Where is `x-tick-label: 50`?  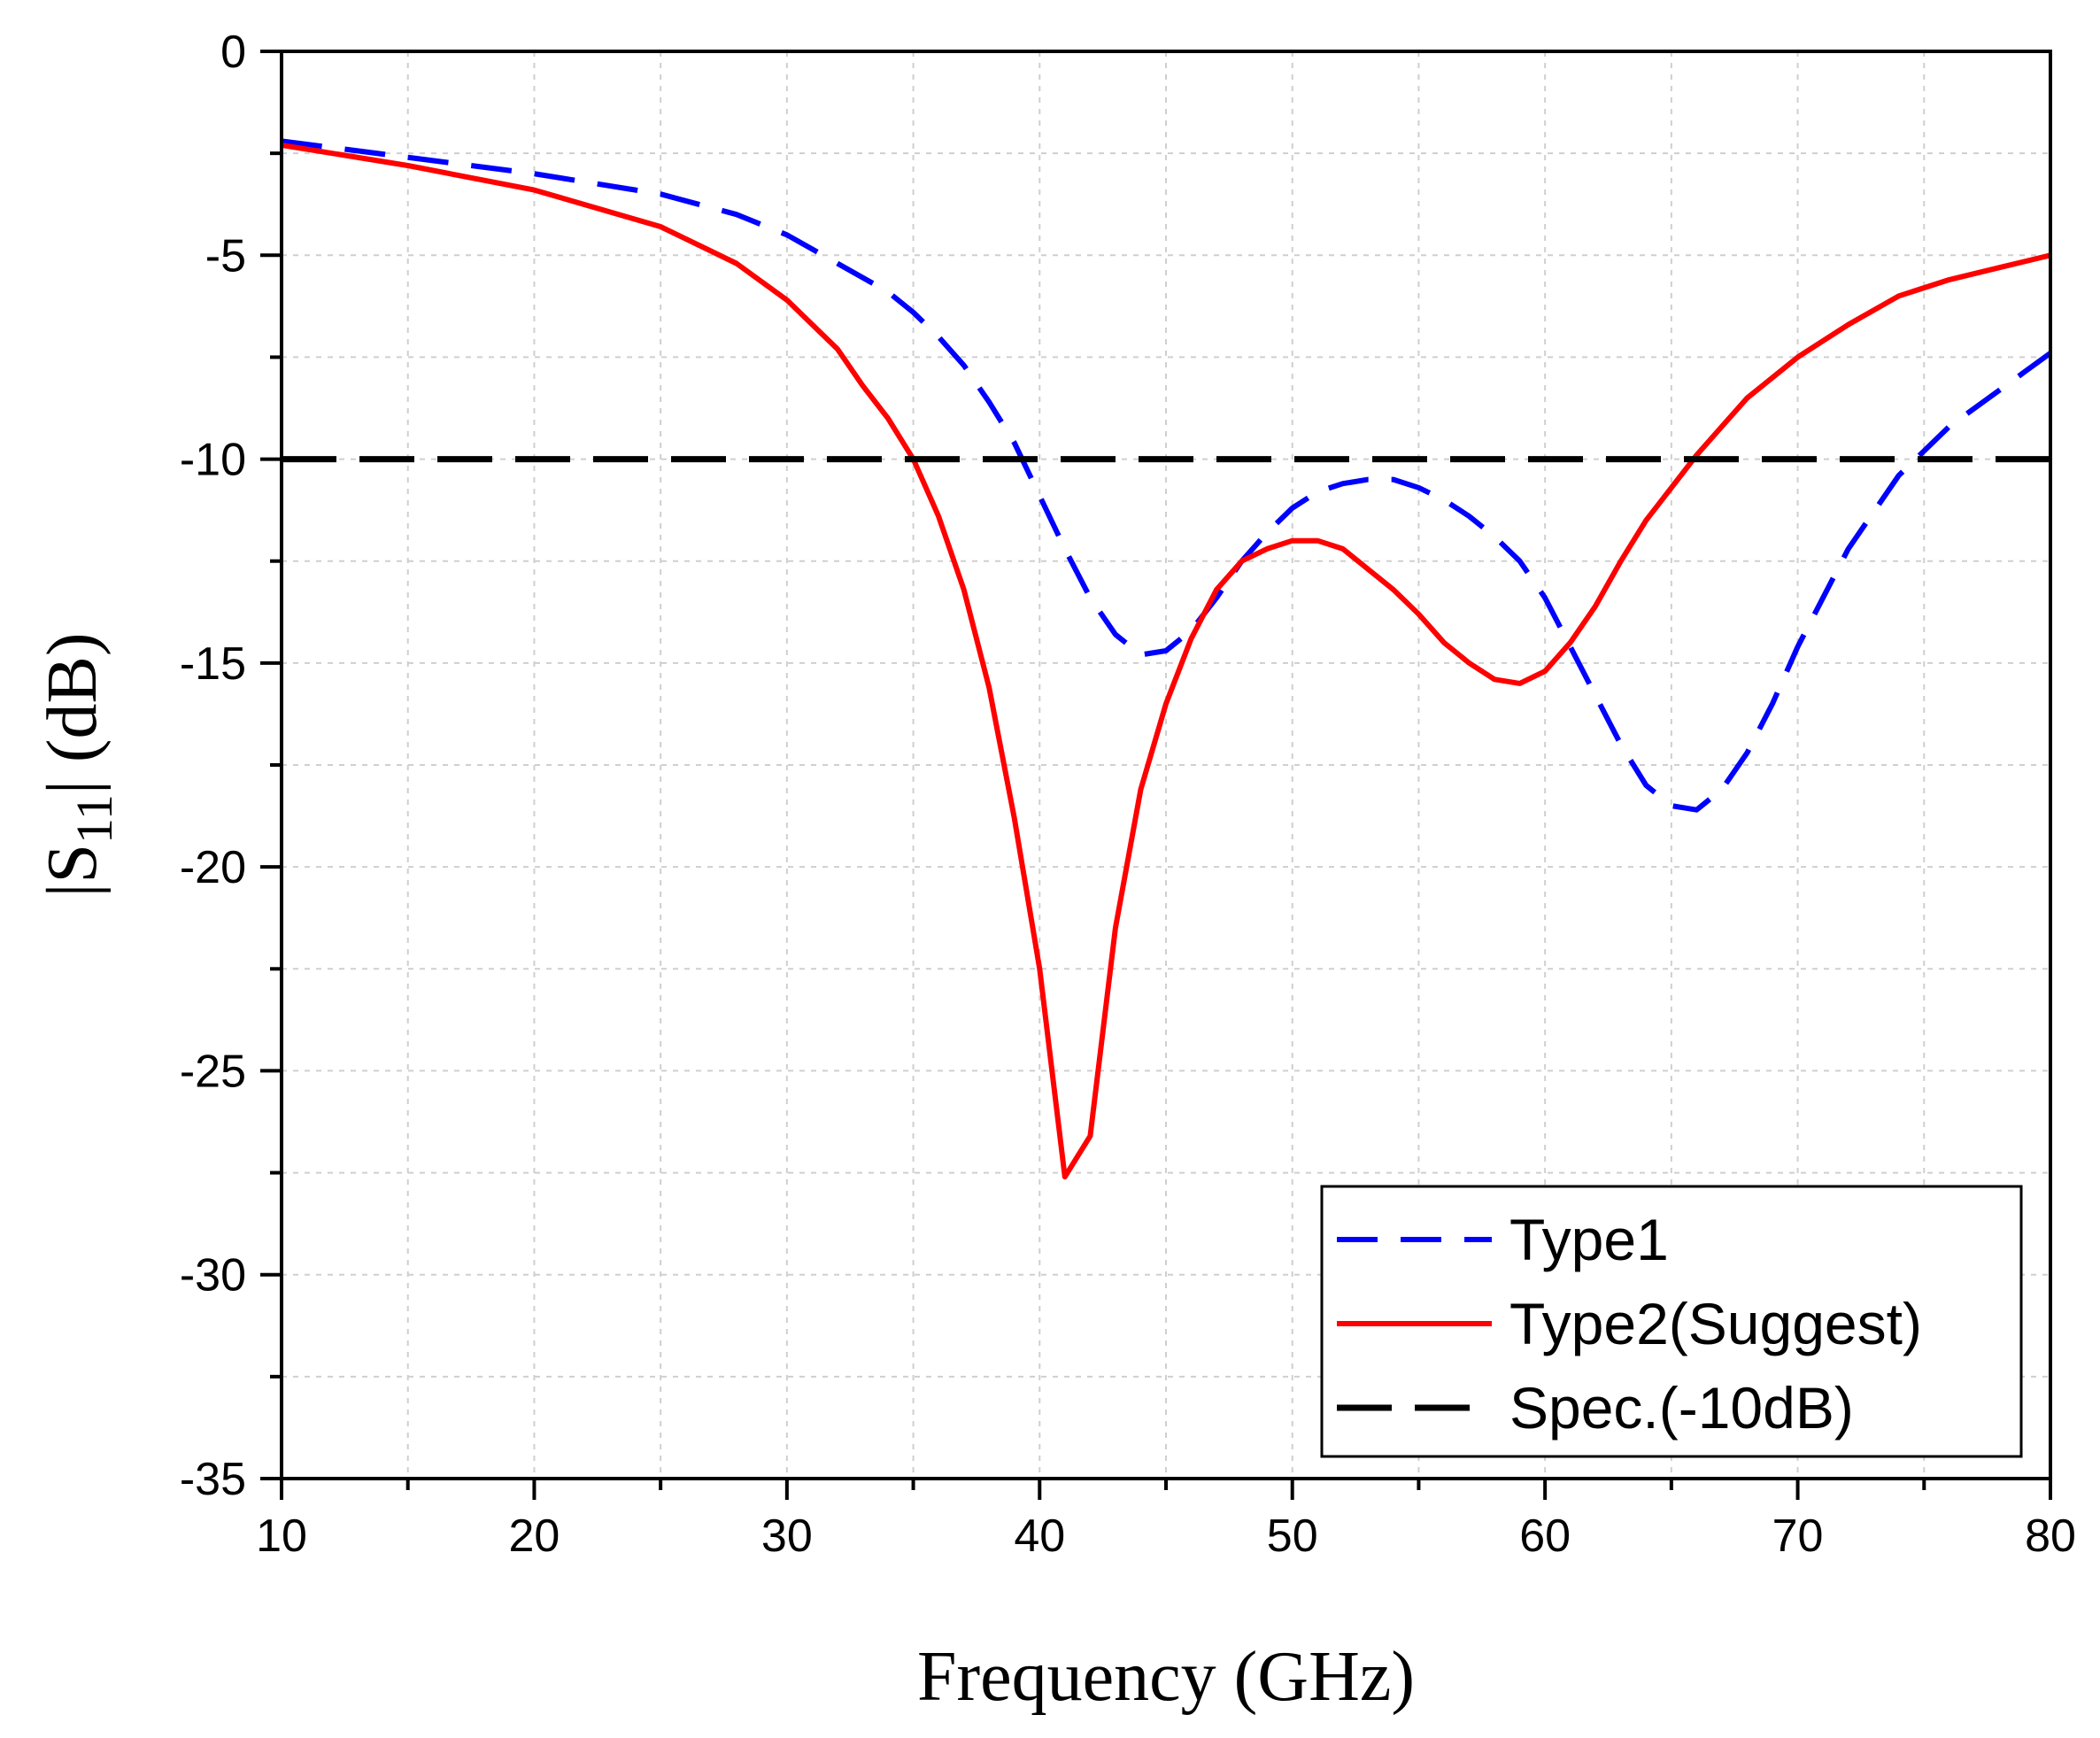
x-tick-label: 50 is located at coordinates (1293, 1536).